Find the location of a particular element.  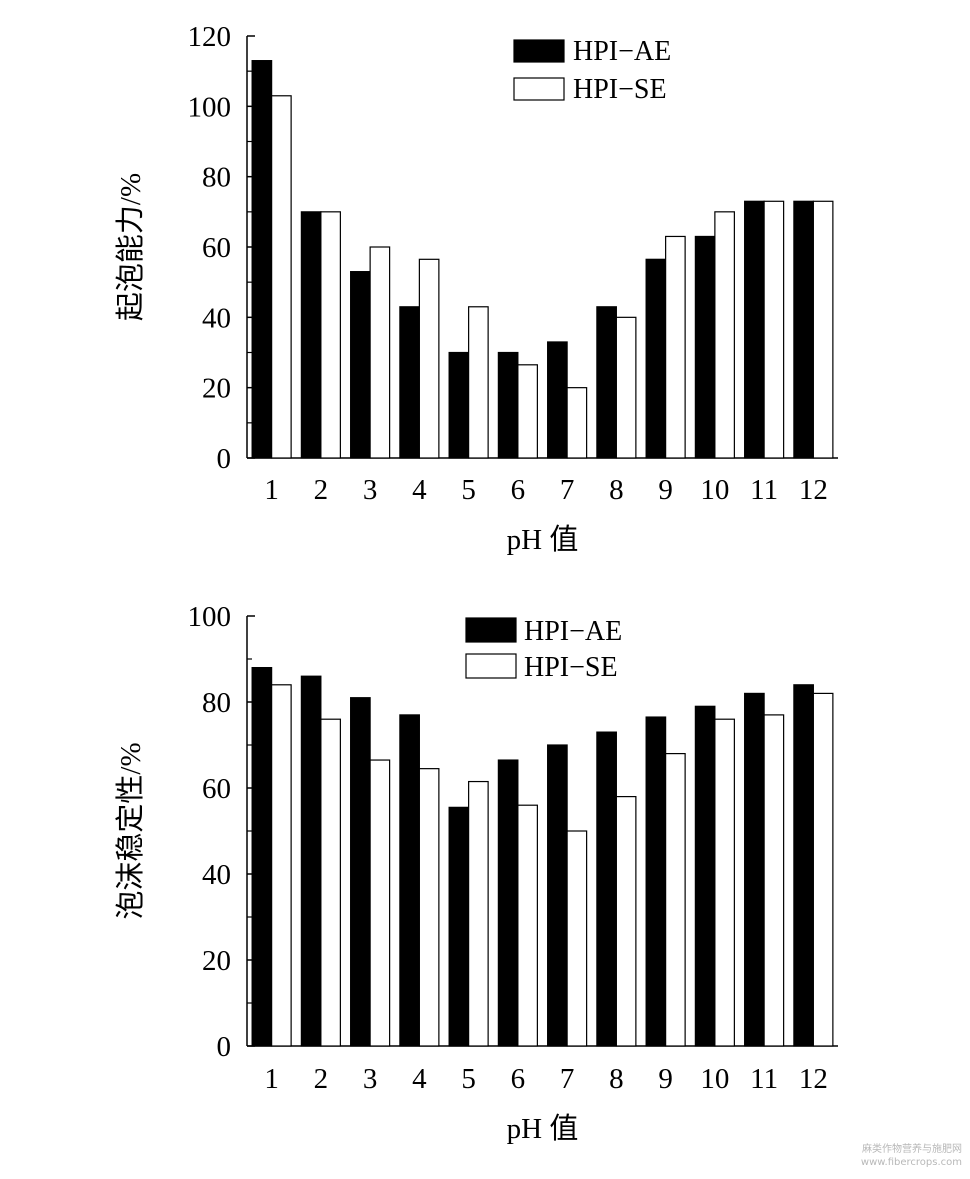

x-tick-label: 9 is located at coordinates (665, 490).